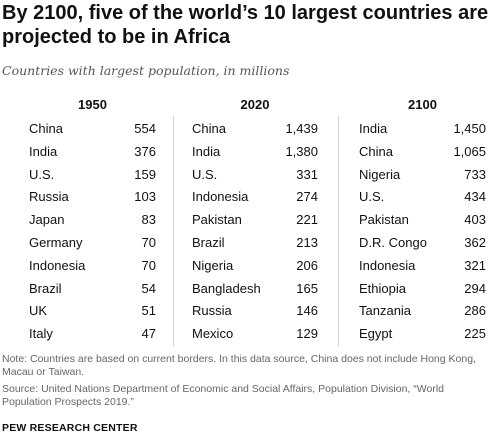 This screenshot has width=500, height=441. I want to click on country-name: Bangladesh, so click(226, 288).